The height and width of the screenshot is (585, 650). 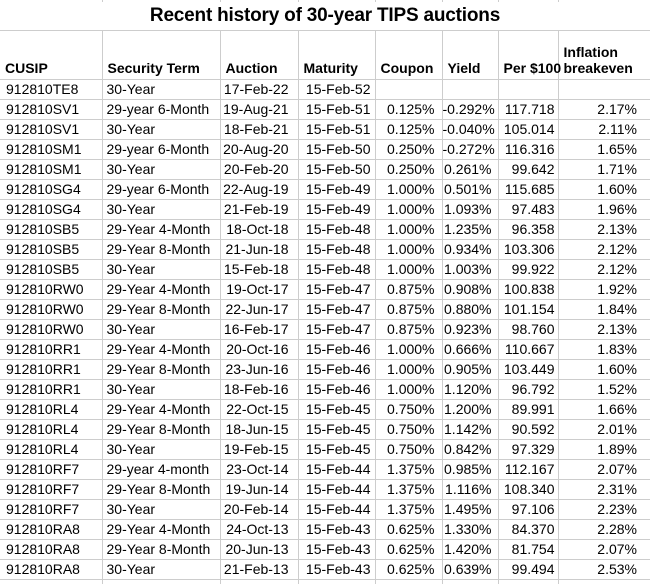 What do you see at coordinates (529, 55) in the screenshot?
I see `column-header-per100: Per $100` at bounding box center [529, 55].